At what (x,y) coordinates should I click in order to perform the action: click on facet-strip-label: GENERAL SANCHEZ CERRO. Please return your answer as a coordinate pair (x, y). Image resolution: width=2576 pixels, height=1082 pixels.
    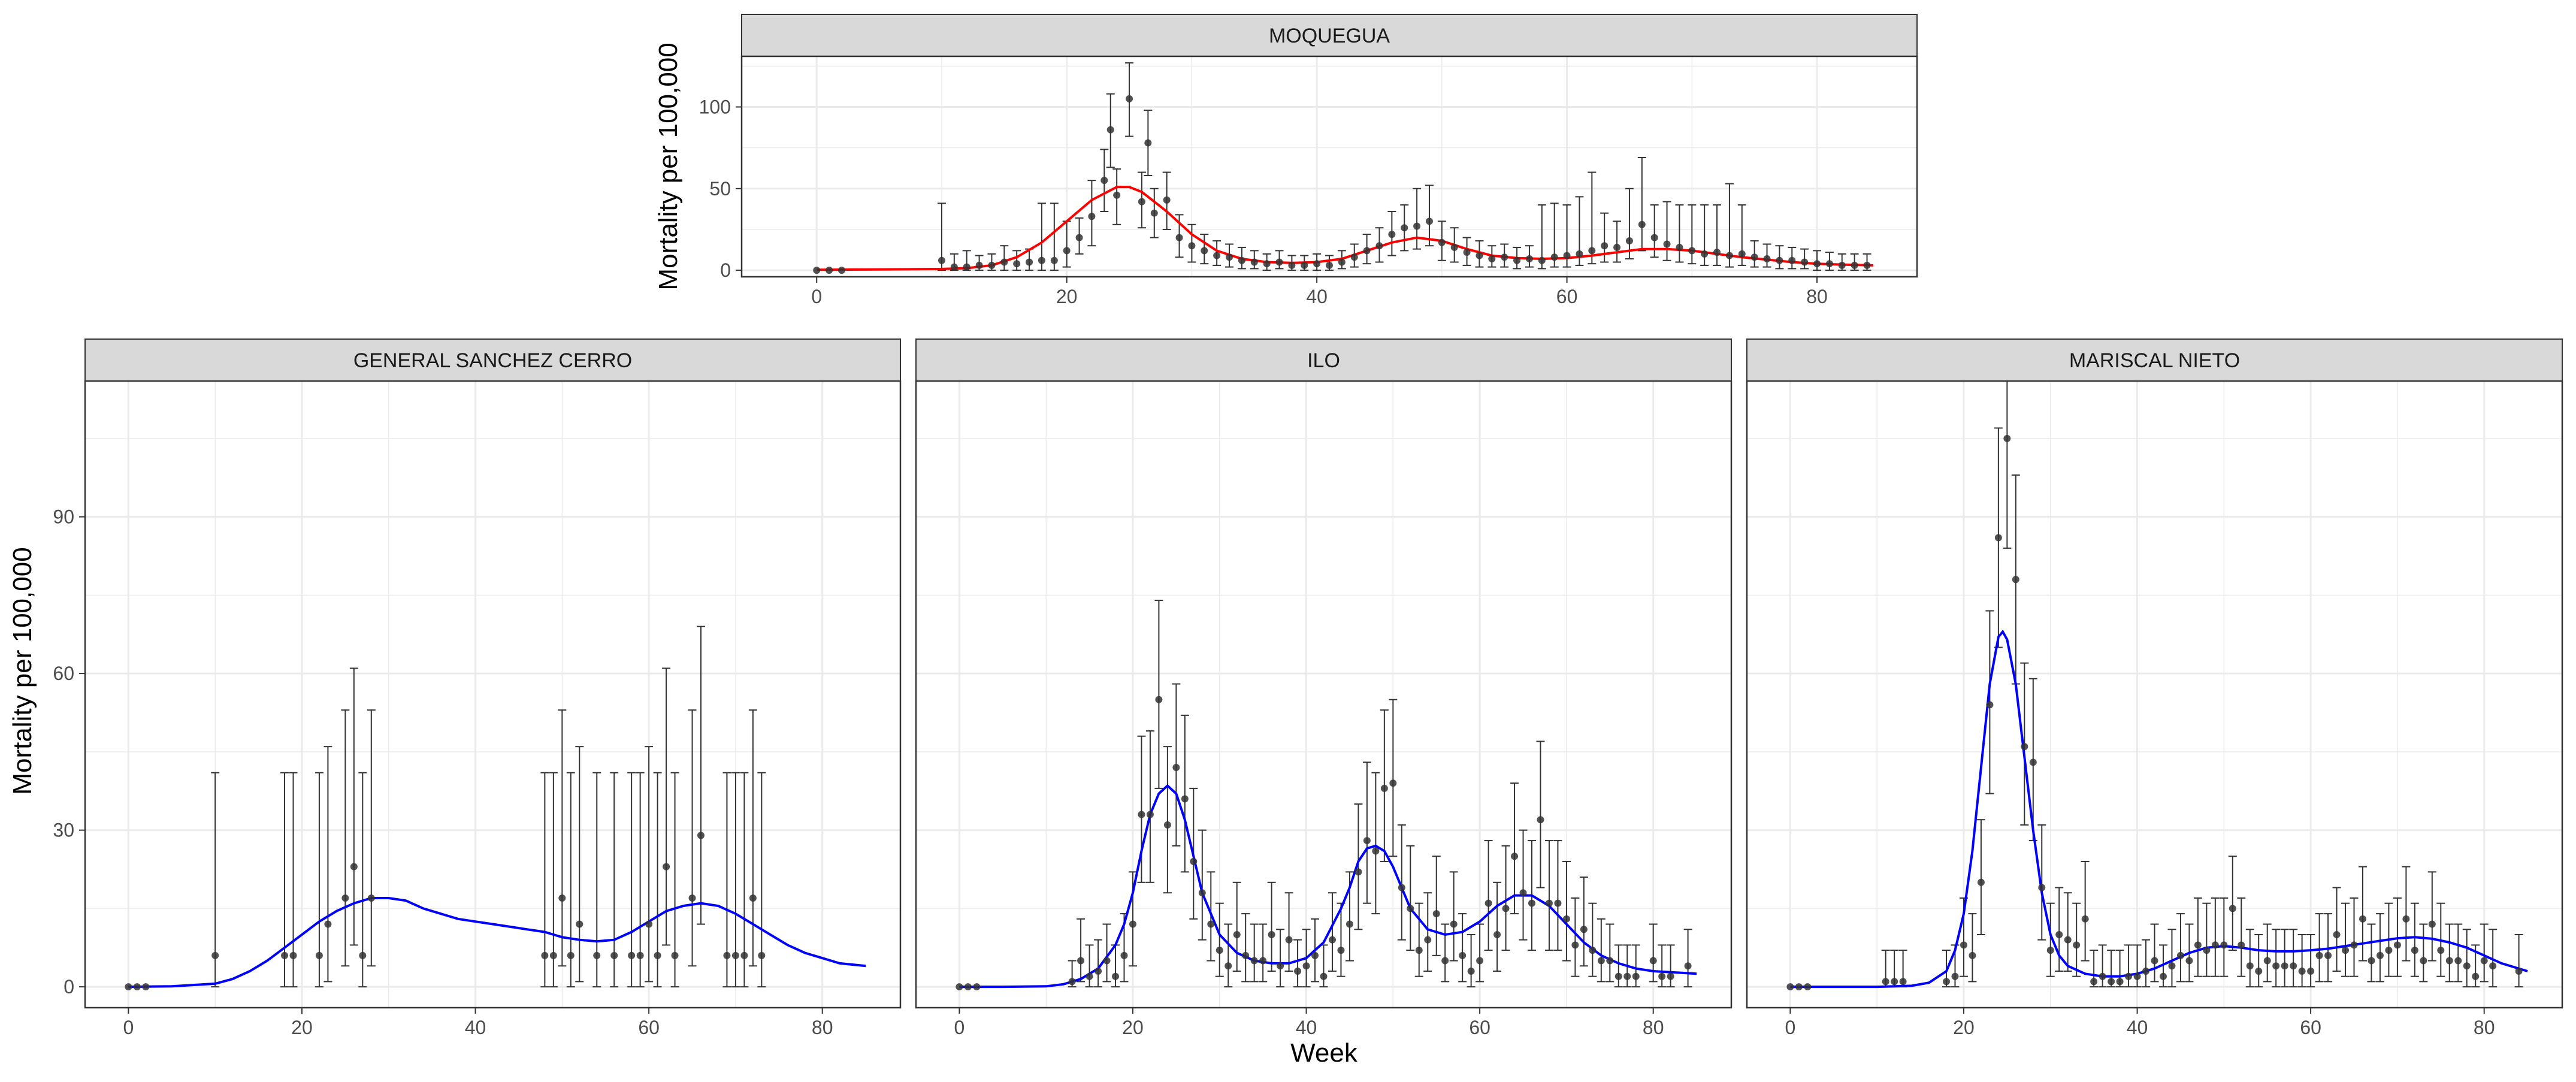
    Looking at the image, I should click on (492, 360).